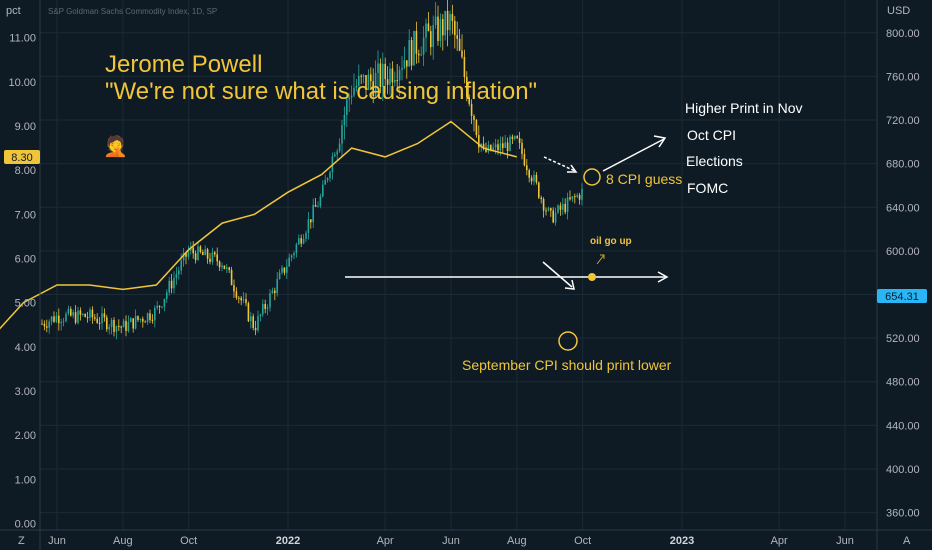  I want to click on auto-scale-button: A, so click(907, 541).